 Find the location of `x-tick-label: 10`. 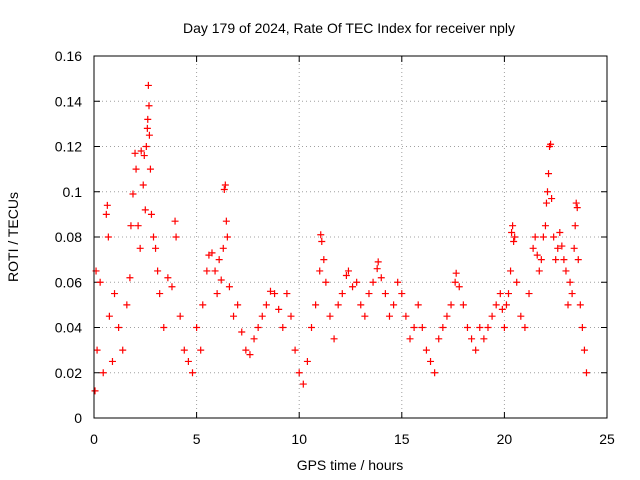

x-tick-label: 10 is located at coordinates (299, 439).